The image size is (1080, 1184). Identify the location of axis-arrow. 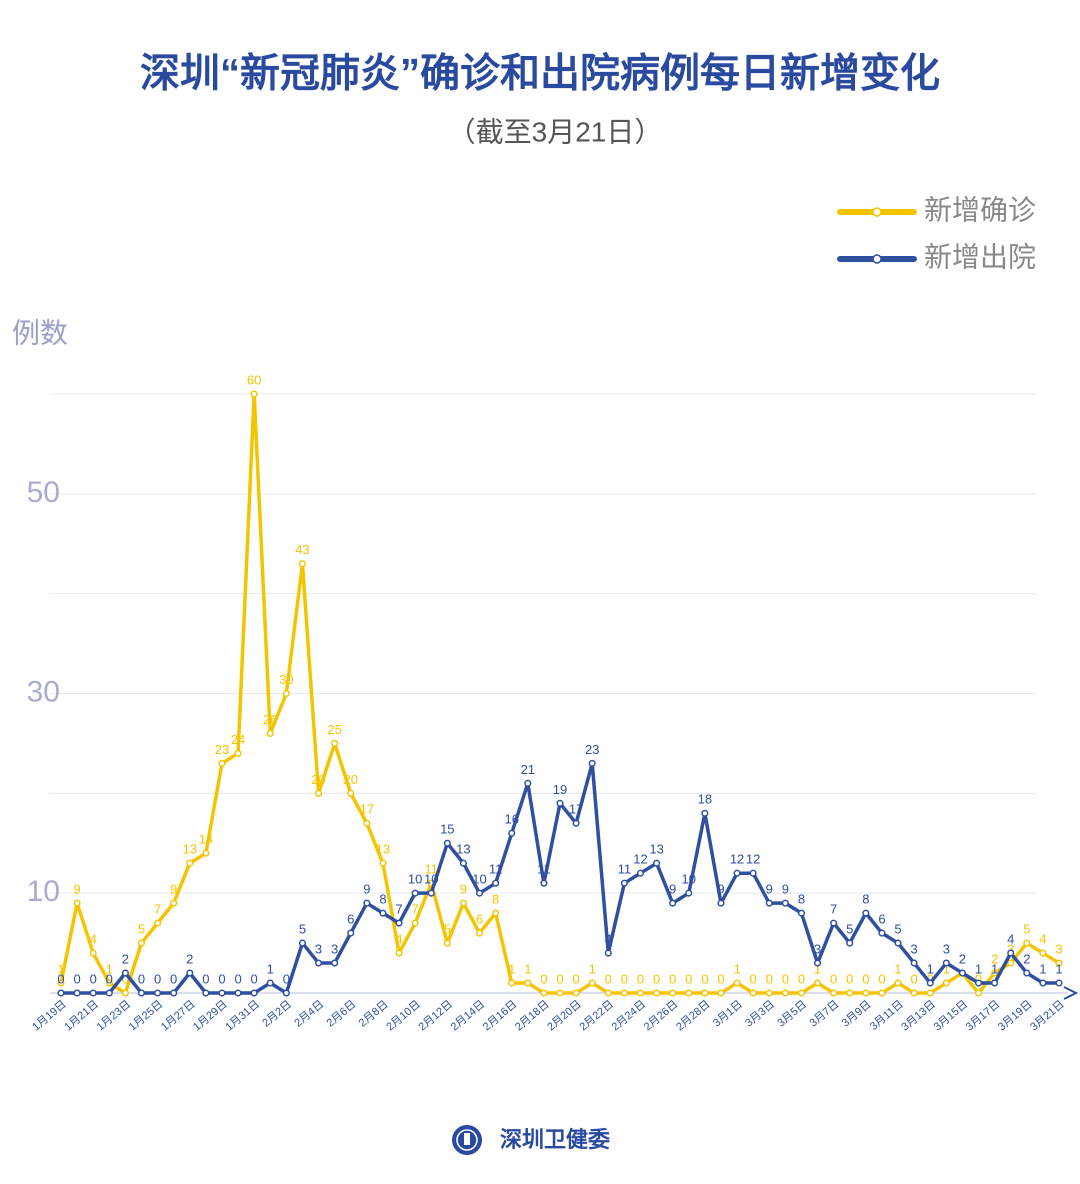
(1071, 993).